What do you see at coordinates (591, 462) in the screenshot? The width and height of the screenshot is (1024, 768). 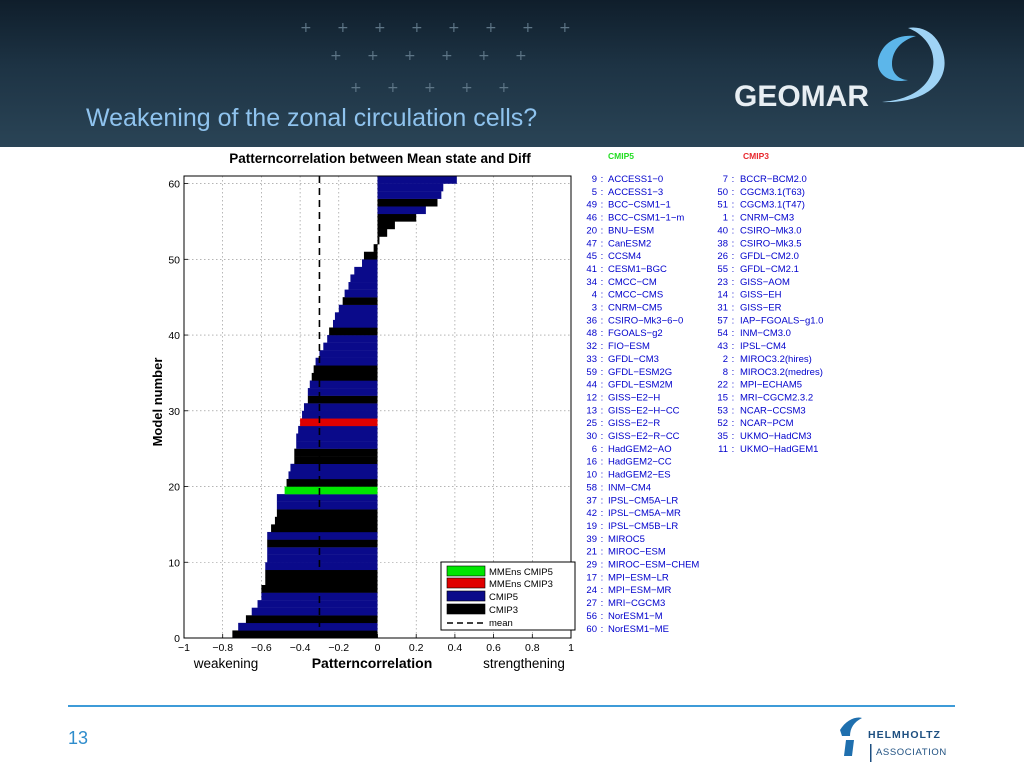 I see `model-number: 16` at bounding box center [591, 462].